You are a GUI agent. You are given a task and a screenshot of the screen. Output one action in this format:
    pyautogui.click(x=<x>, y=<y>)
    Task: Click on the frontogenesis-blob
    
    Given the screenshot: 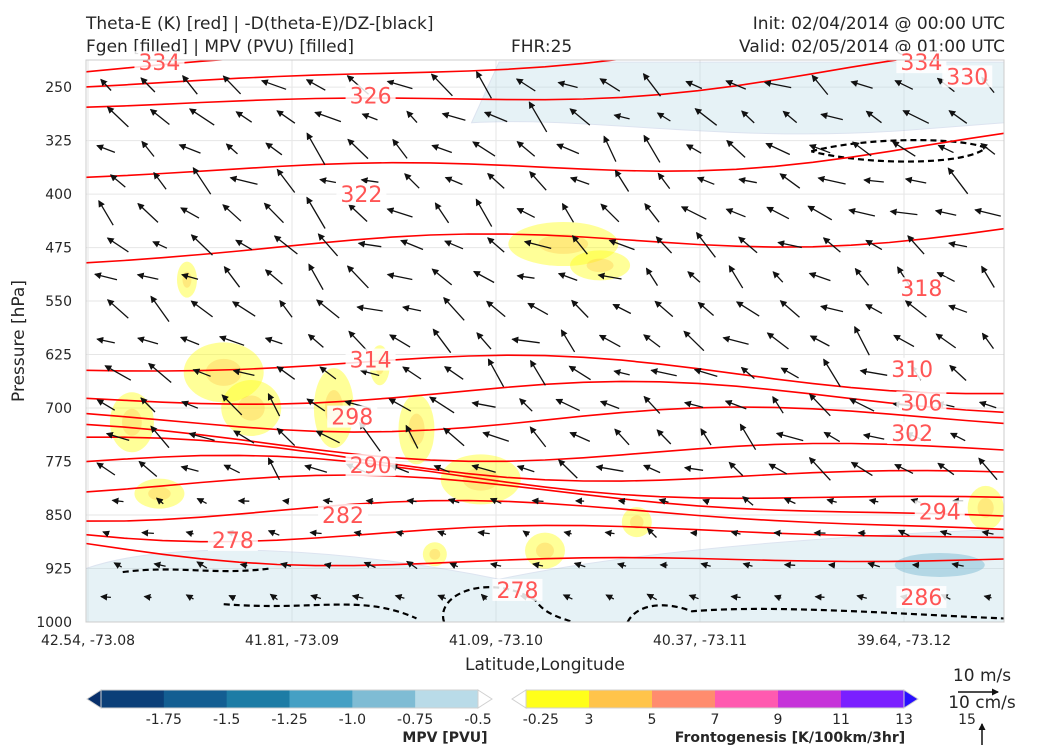 What is the action you would take?
    pyautogui.click(x=159, y=493)
    